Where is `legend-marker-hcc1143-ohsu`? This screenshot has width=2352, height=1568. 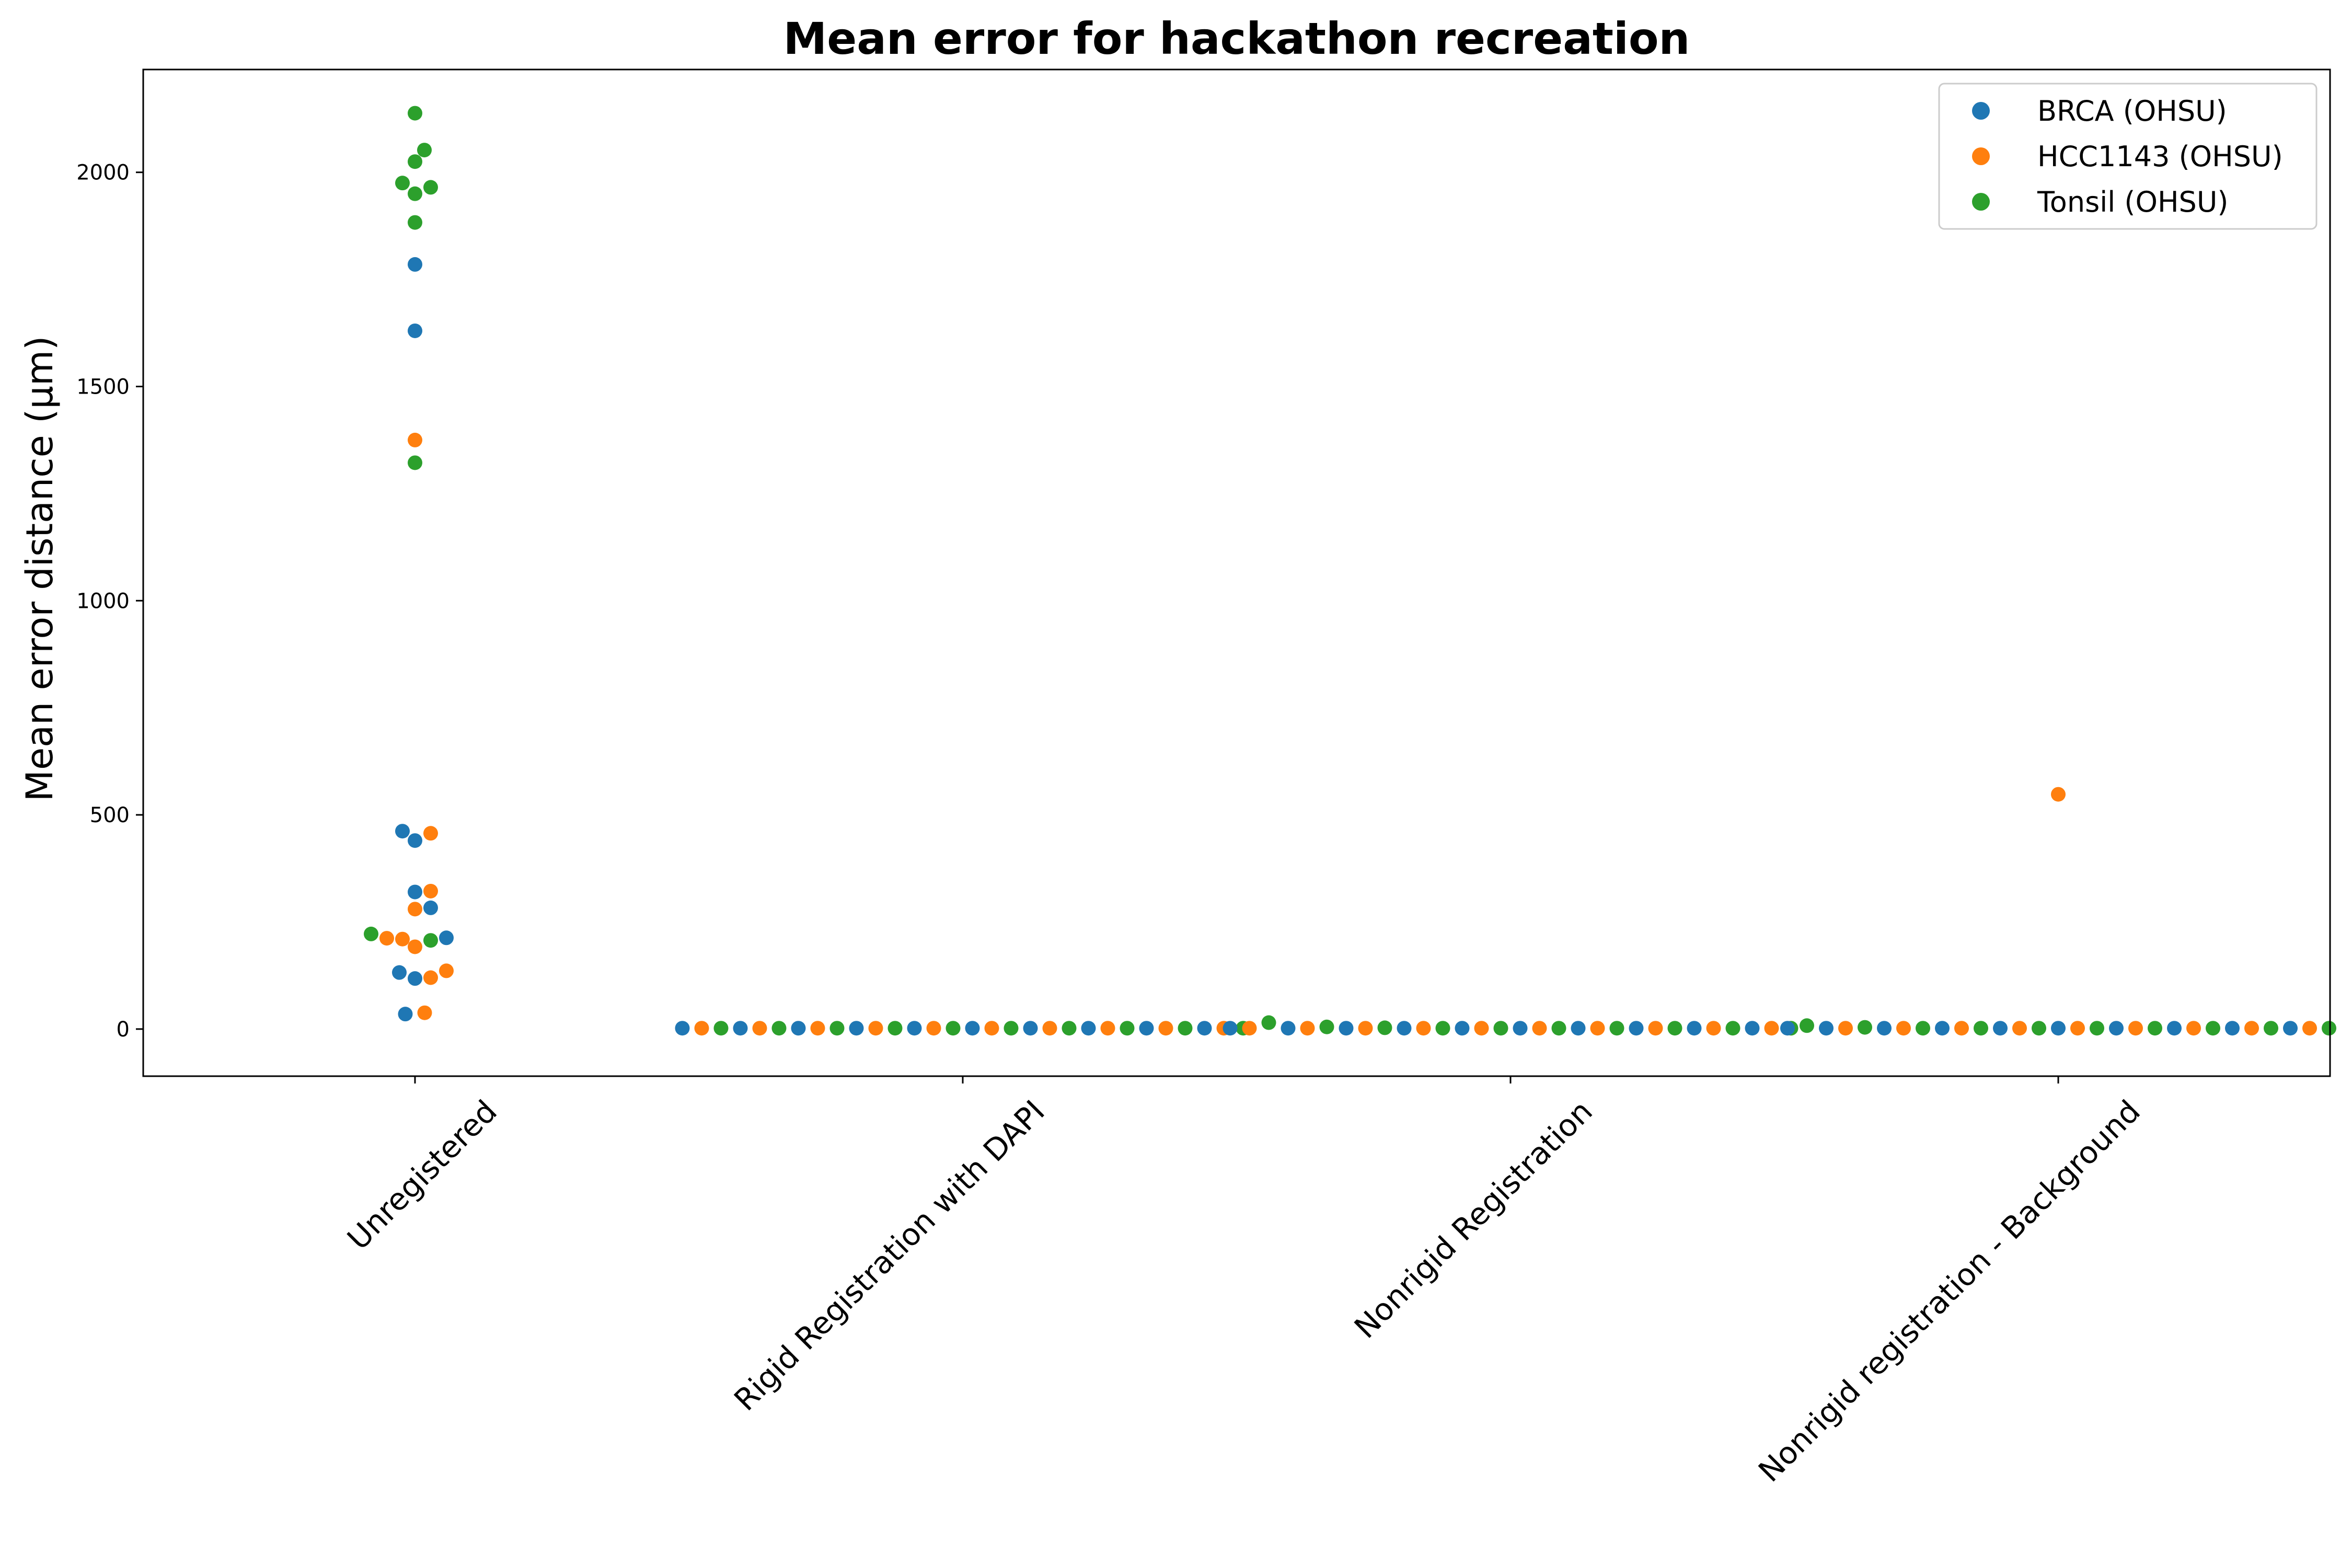 legend-marker-hcc1143-ohsu is located at coordinates (1981, 156).